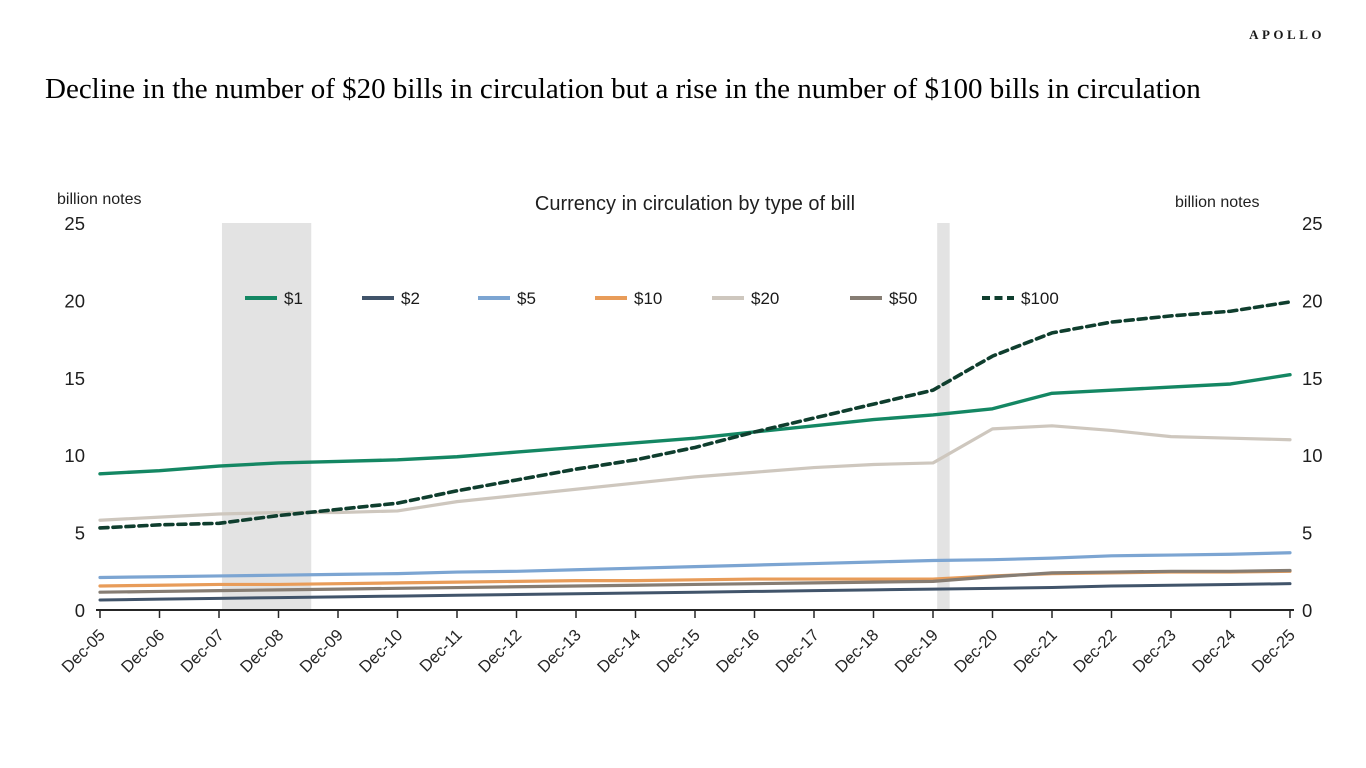 This screenshot has width=1366, height=768. What do you see at coordinates (797, 651) in the screenshot?
I see `x-axis-label: Dec-17` at bounding box center [797, 651].